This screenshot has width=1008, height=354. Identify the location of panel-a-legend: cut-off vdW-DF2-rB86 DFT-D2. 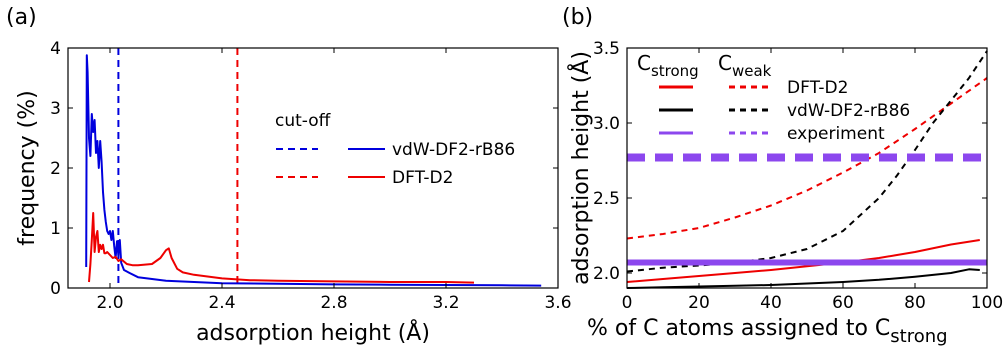
(395, 149).